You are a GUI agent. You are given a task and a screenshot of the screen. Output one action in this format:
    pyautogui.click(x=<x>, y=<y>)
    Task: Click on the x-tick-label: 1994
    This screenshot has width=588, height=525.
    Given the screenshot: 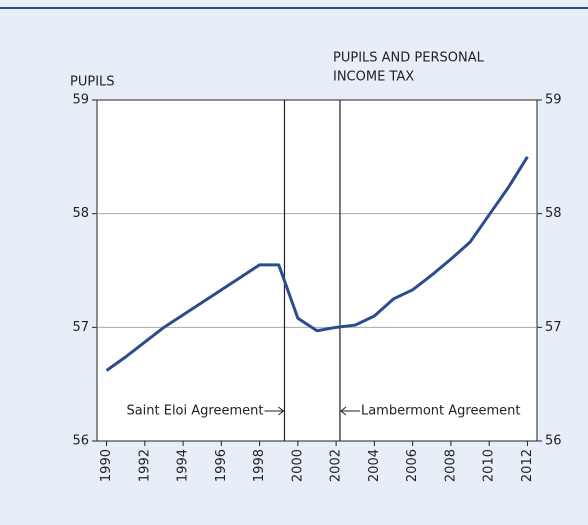 What is the action you would take?
    pyautogui.click(x=183, y=465)
    